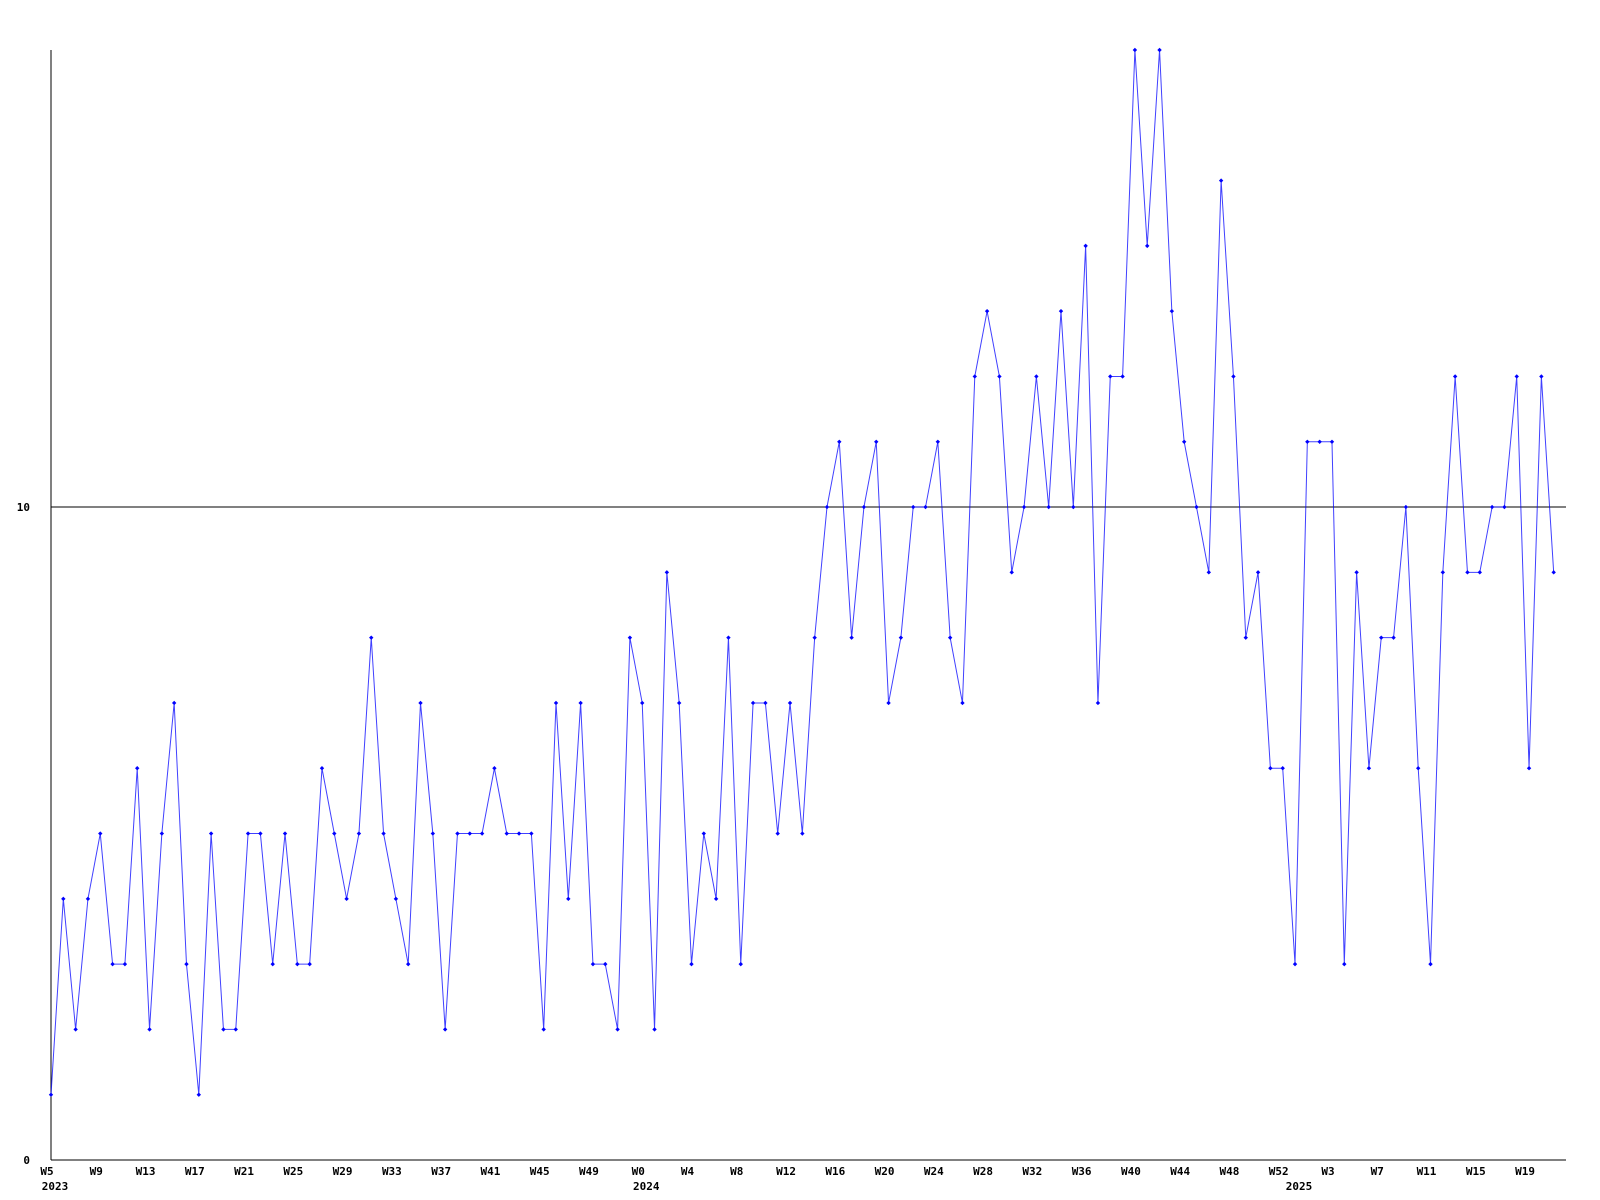 This screenshot has width=1600, height=1200. What do you see at coordinates (736, 1171) in the screenshot?
I see `x-tick-label: W8` at bounding box center [736, 1171].